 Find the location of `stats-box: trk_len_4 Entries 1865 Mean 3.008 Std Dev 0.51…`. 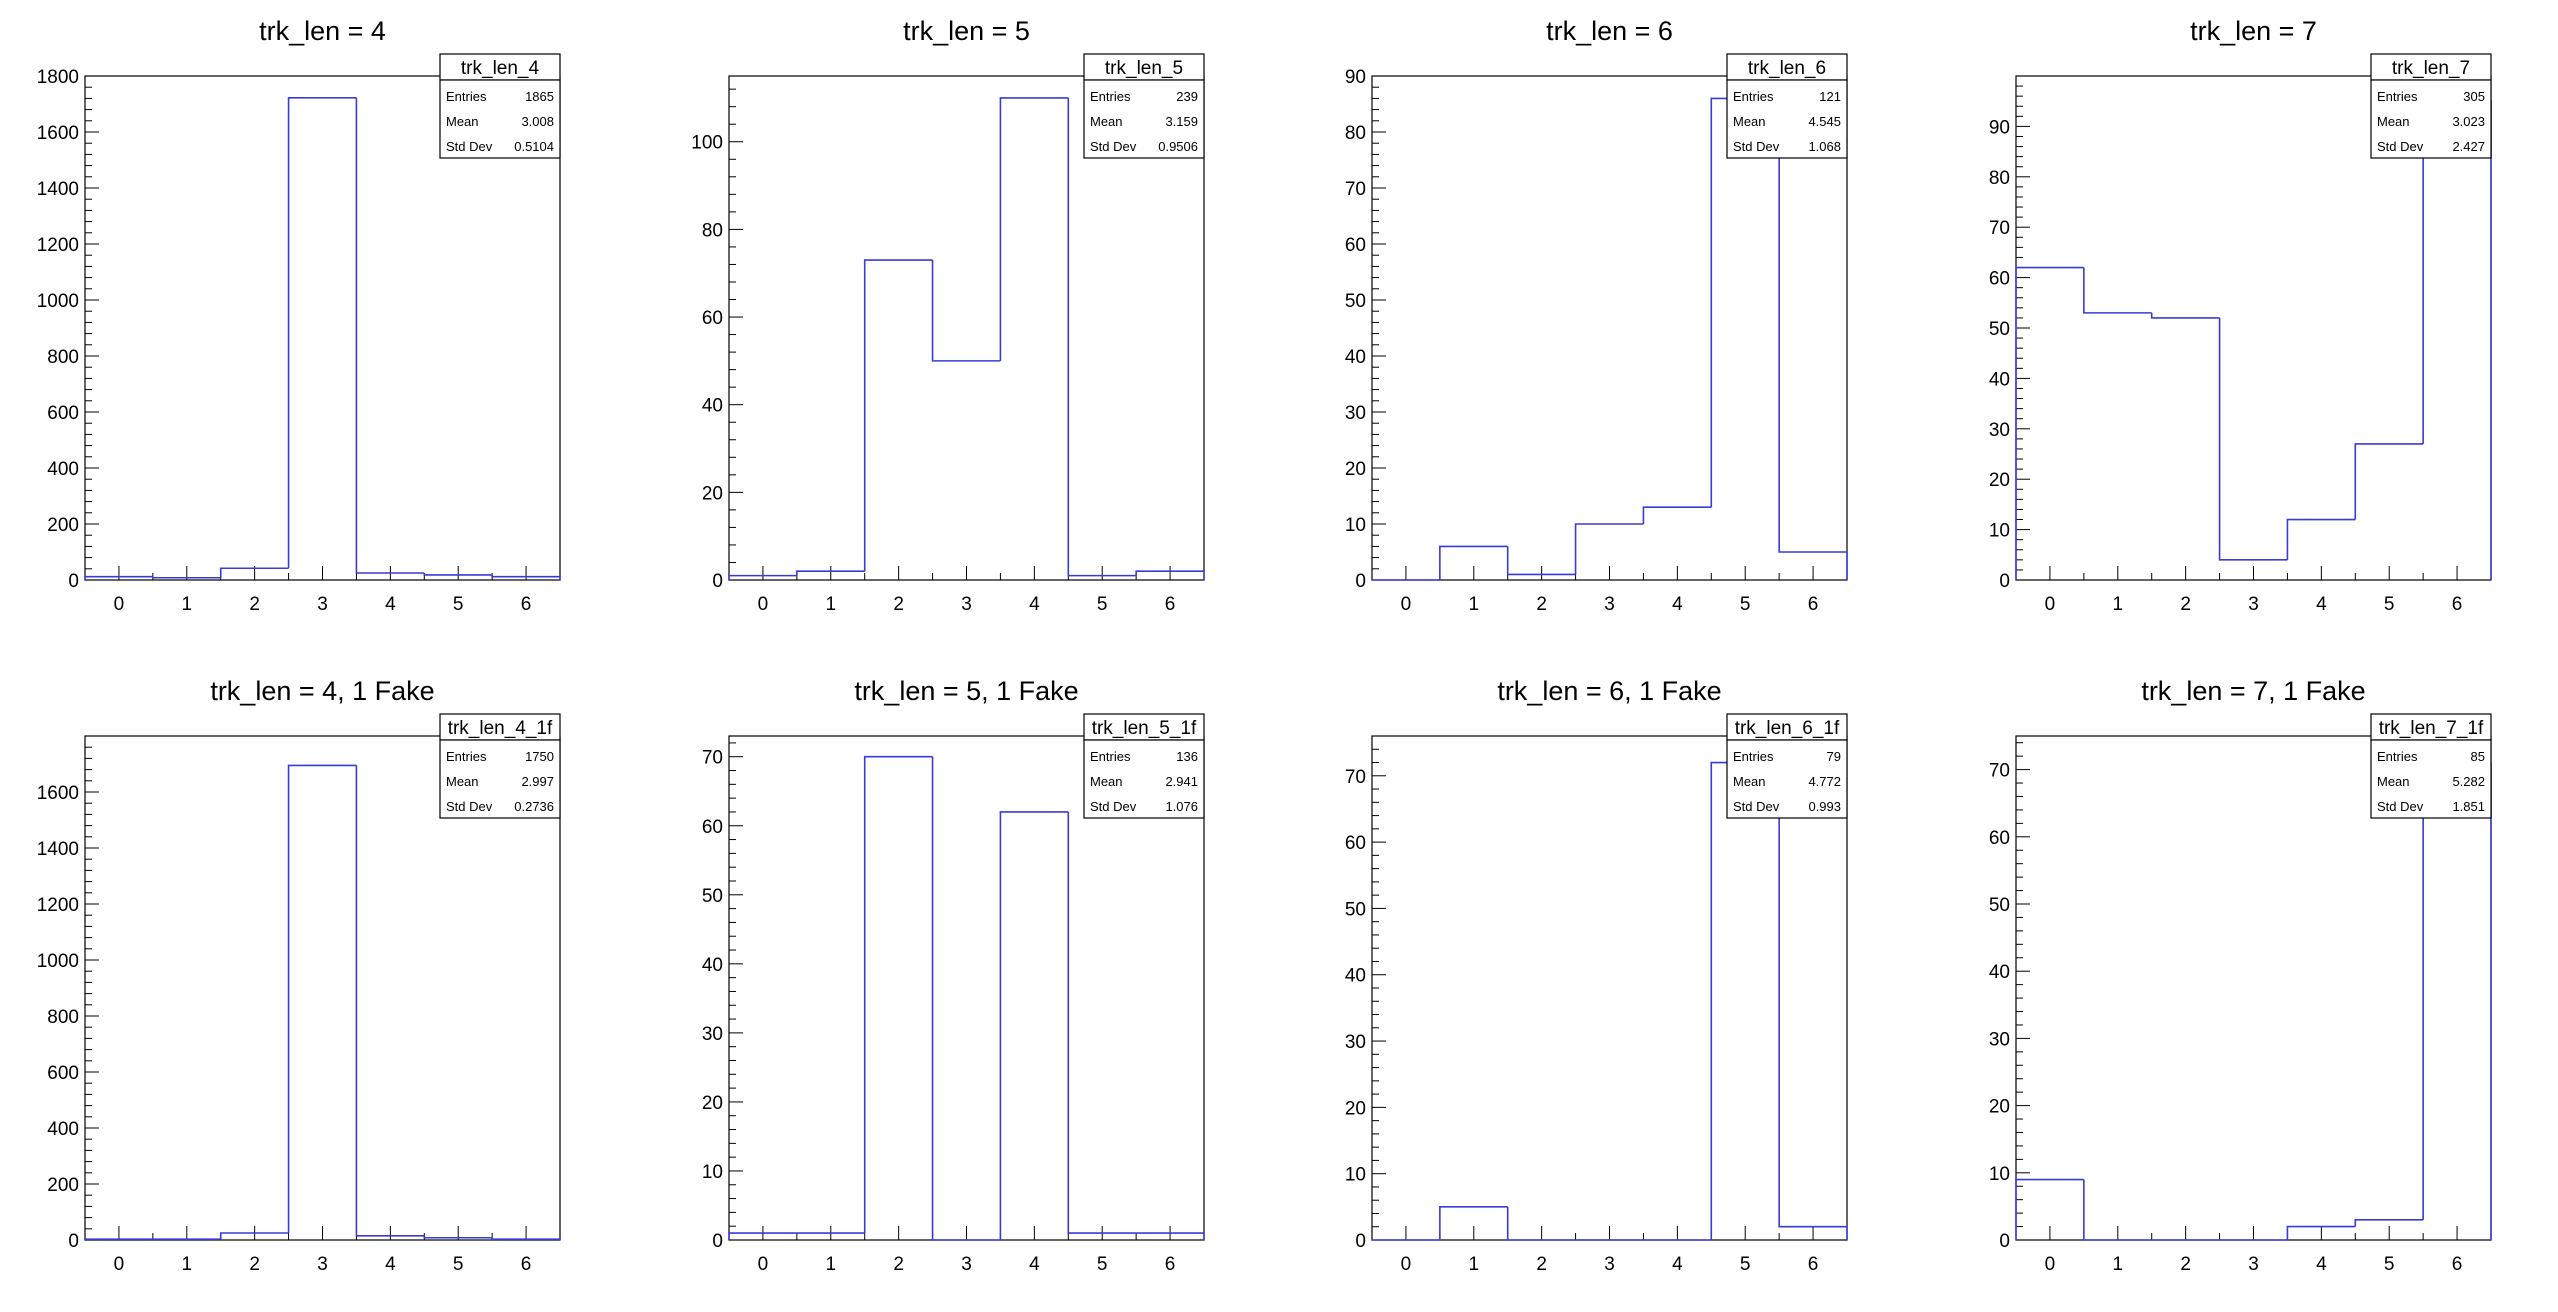

stats-box: trk_len_4 Entries 1865 Mean 3.008 Std Dev 0.51… is located at coordinates (500, 106).